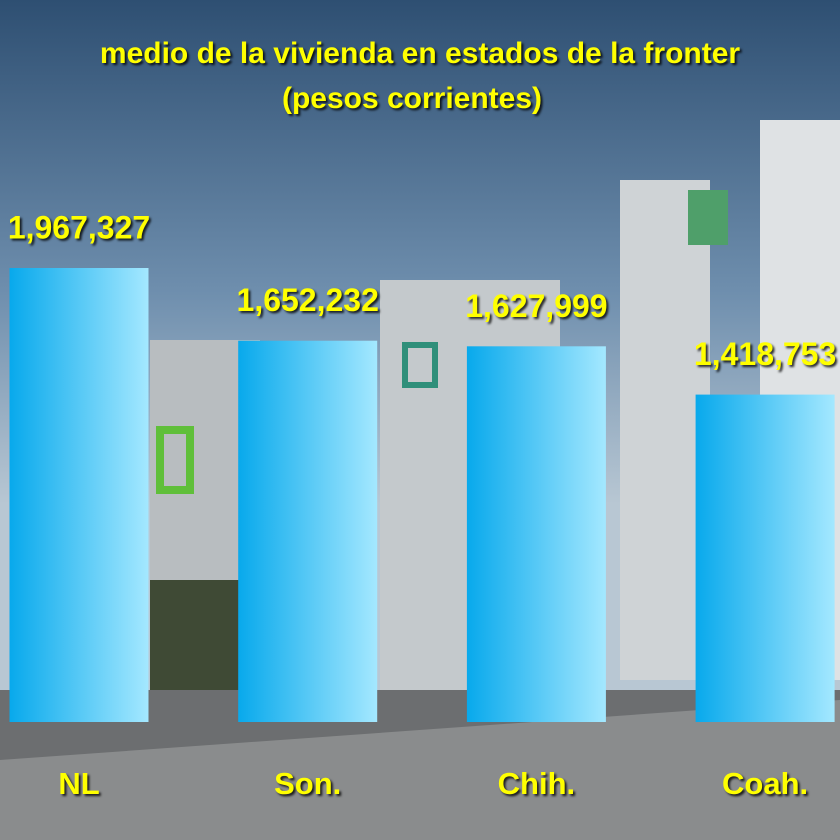 This screenshot has height=840, width=840. I want to click on x-tick-label: Chih., so click(537, 783).